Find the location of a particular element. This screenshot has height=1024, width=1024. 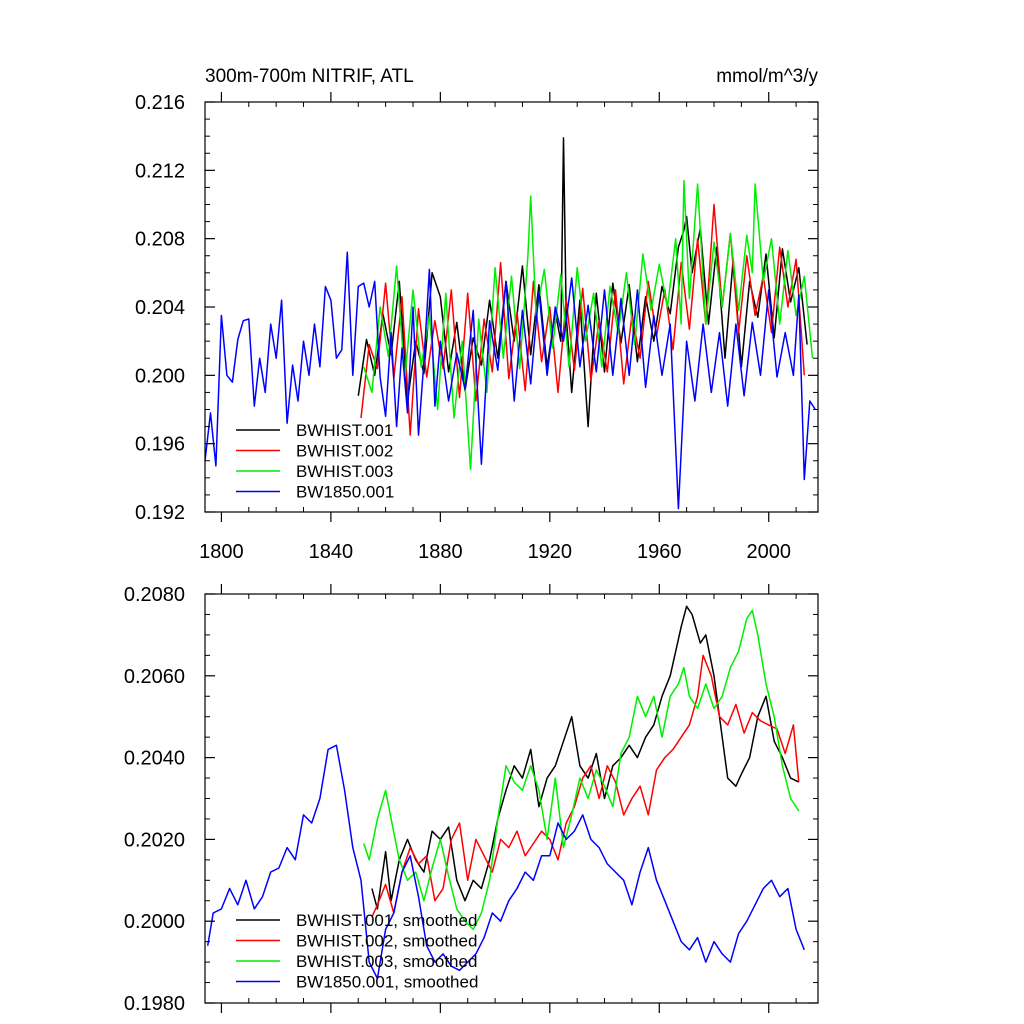

top-ytick-label: 0.208 is located at coordinates (160, 240).